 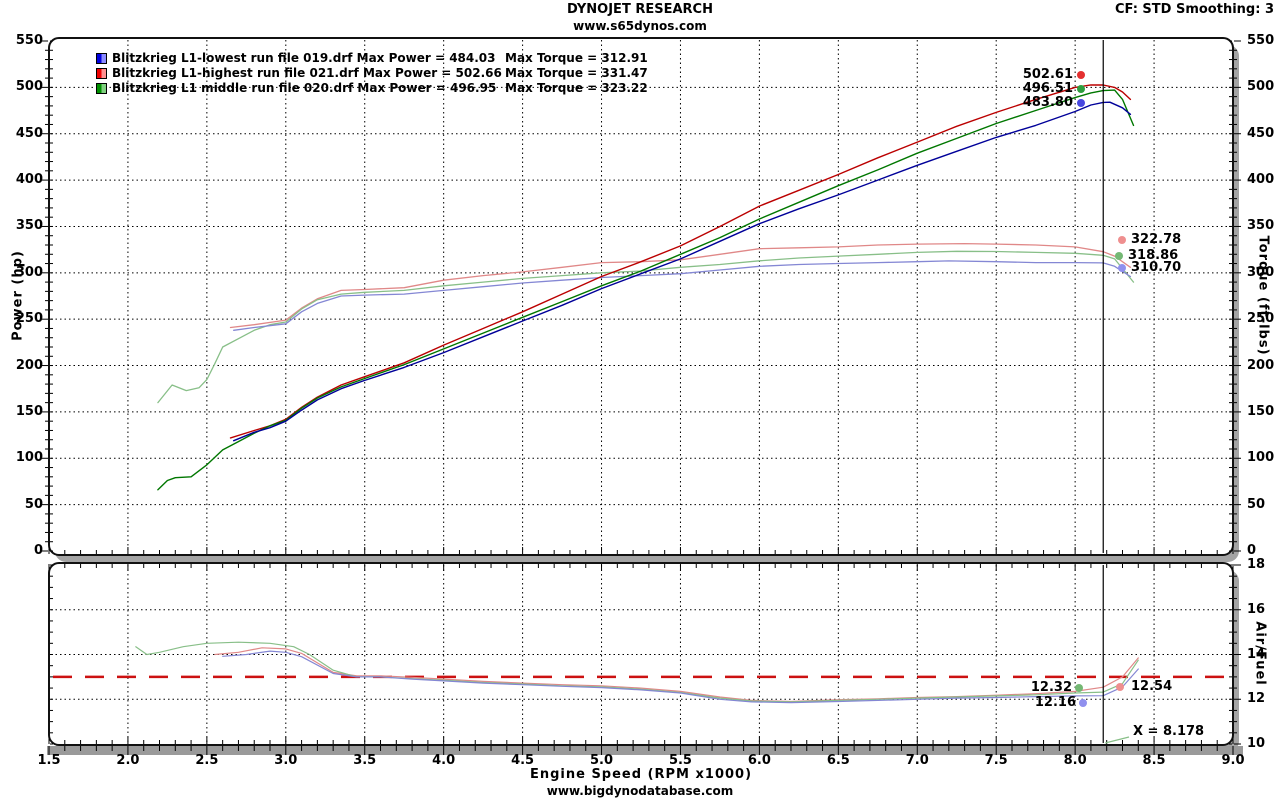 I want to click on torque-tick-label: 500, so click(x=1261, y=87).